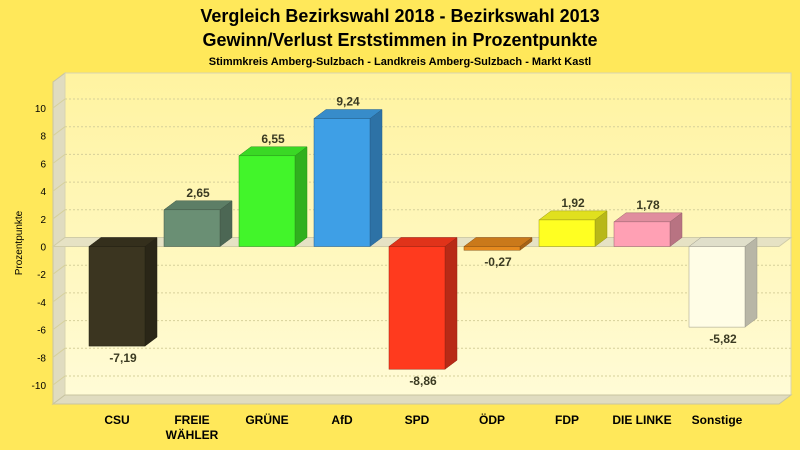 This screenshot has height=450, width=800. What do you see at coordinates (43, 192) in the screenshot?
I see `y-tick-label: 4` at bounding box center [43, 192].